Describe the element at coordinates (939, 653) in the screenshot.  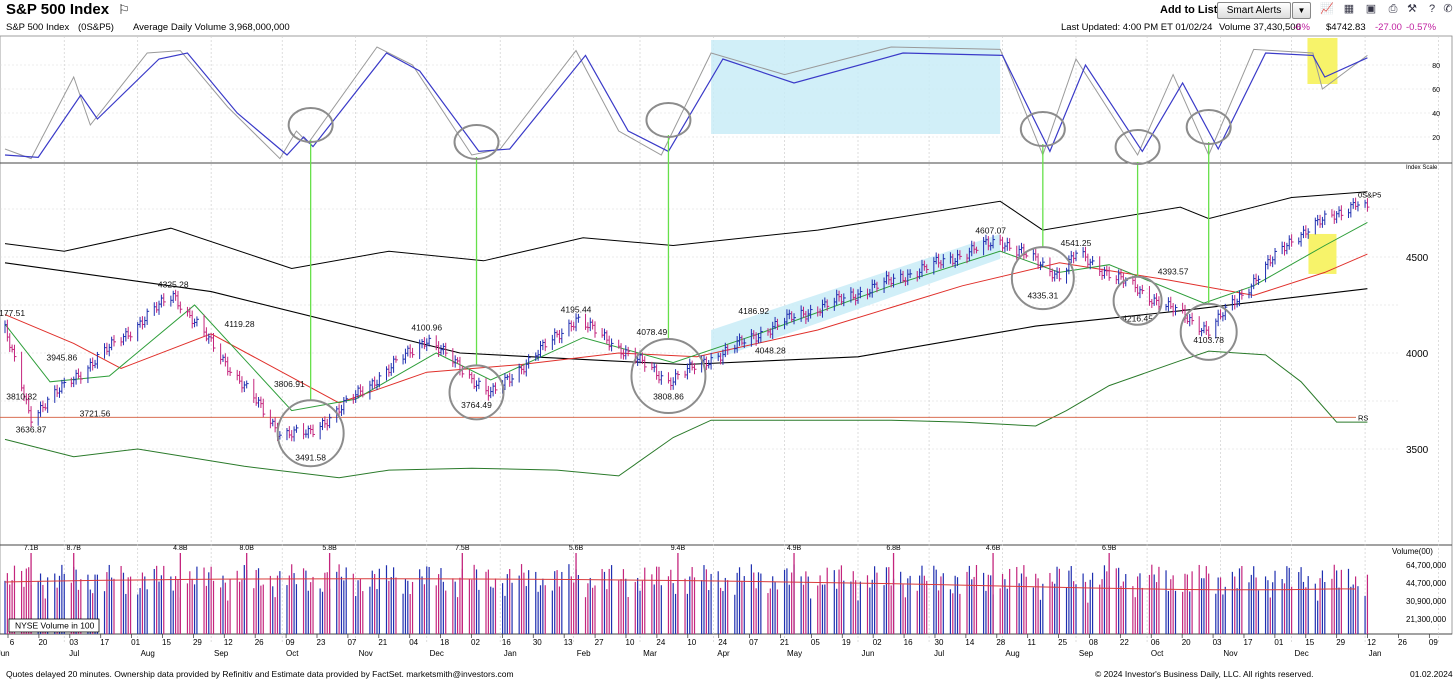
I see `month-label: Jul` at that location.